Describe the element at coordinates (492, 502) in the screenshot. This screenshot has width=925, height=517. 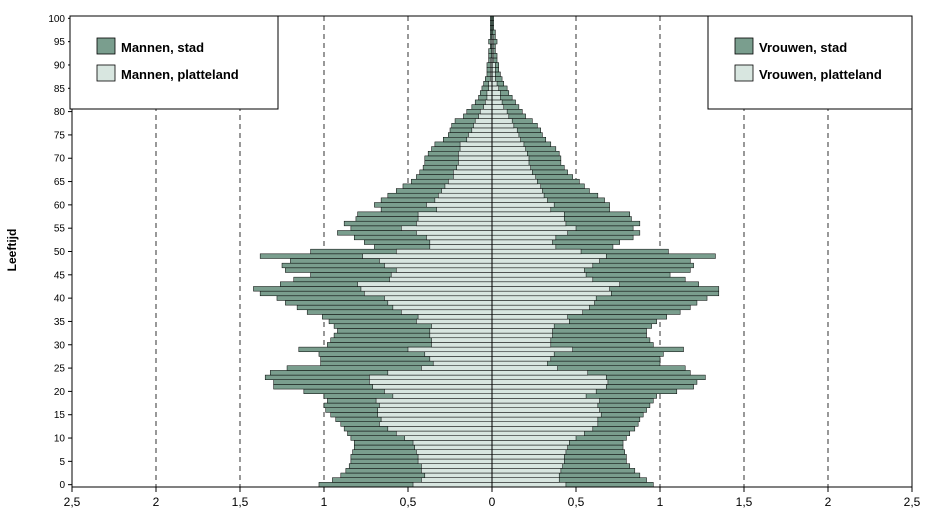
I see `x-tick-label: 0` at that location.